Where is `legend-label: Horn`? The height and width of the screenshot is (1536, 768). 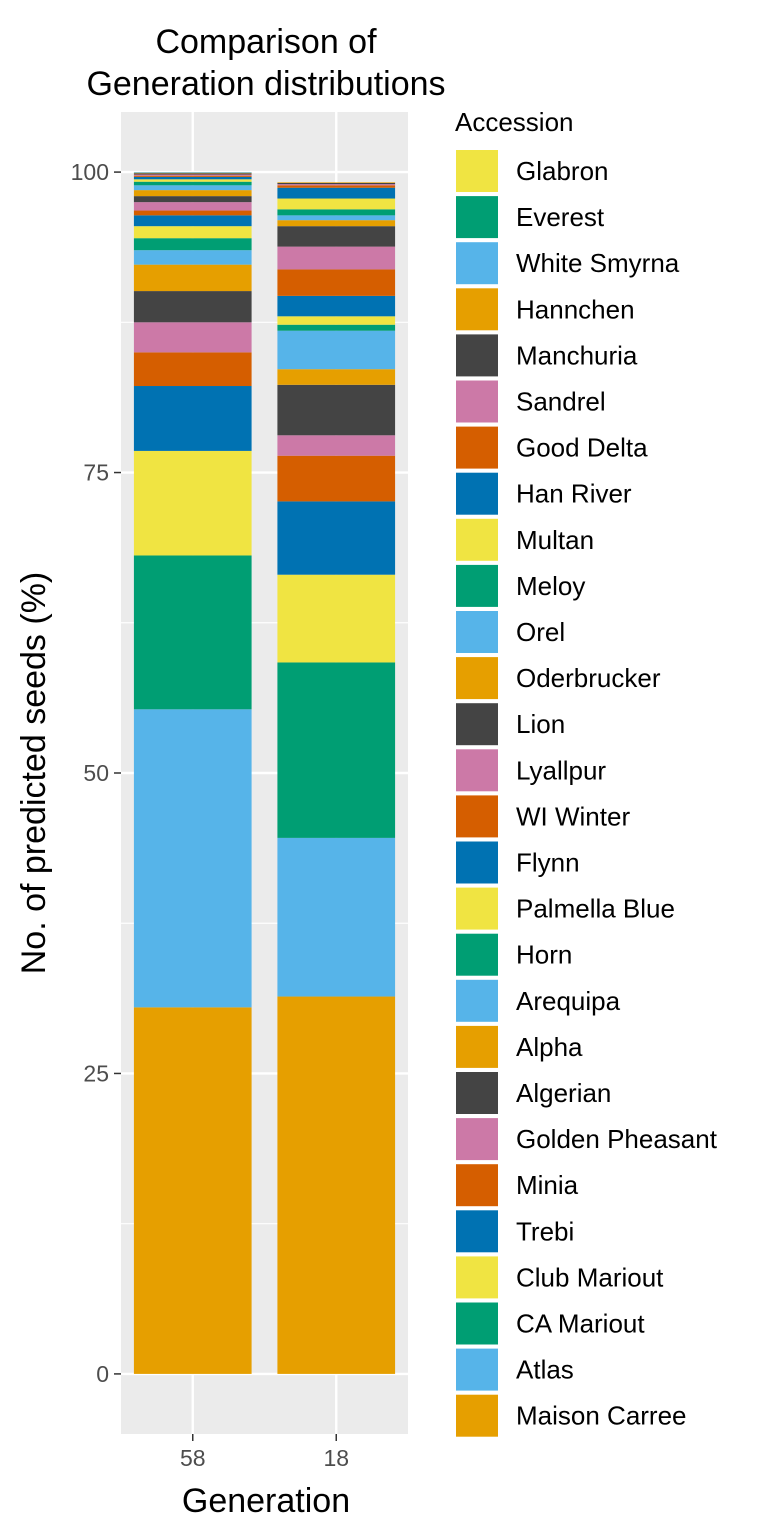 legend-label: Horn is located at coordinates (544, 955).